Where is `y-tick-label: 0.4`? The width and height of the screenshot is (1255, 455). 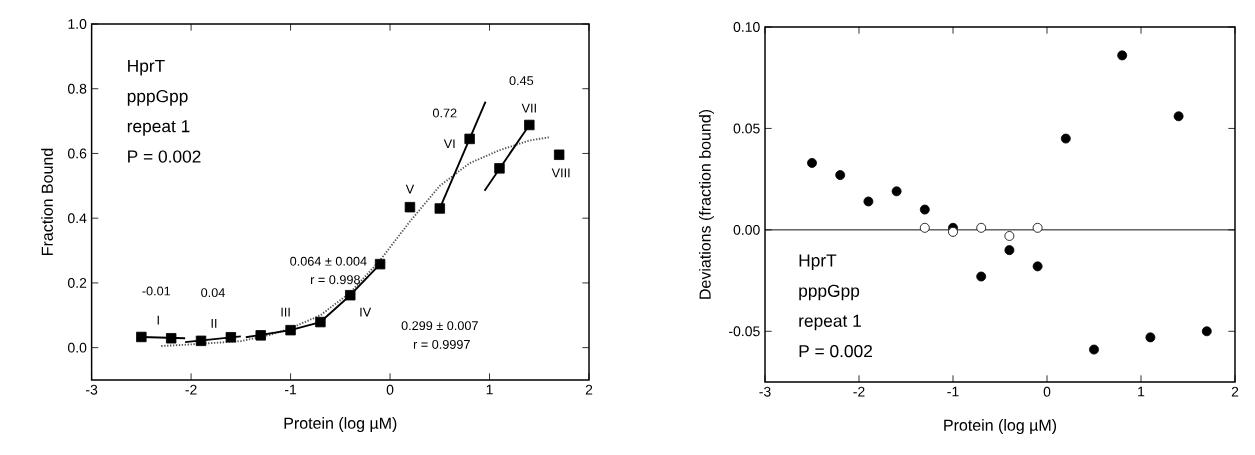 y-tick-label: 0.4 is located at coordinates (77, 218).